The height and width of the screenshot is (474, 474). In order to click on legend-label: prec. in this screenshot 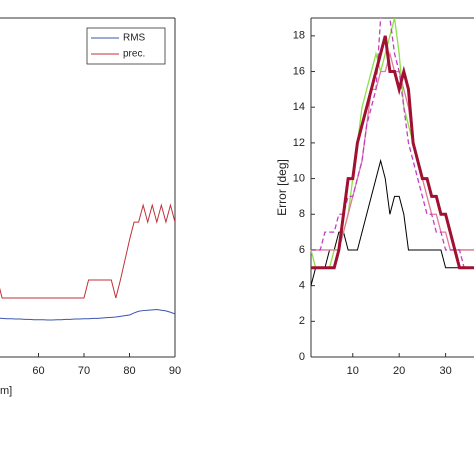, I will do `click(134, 54)`.